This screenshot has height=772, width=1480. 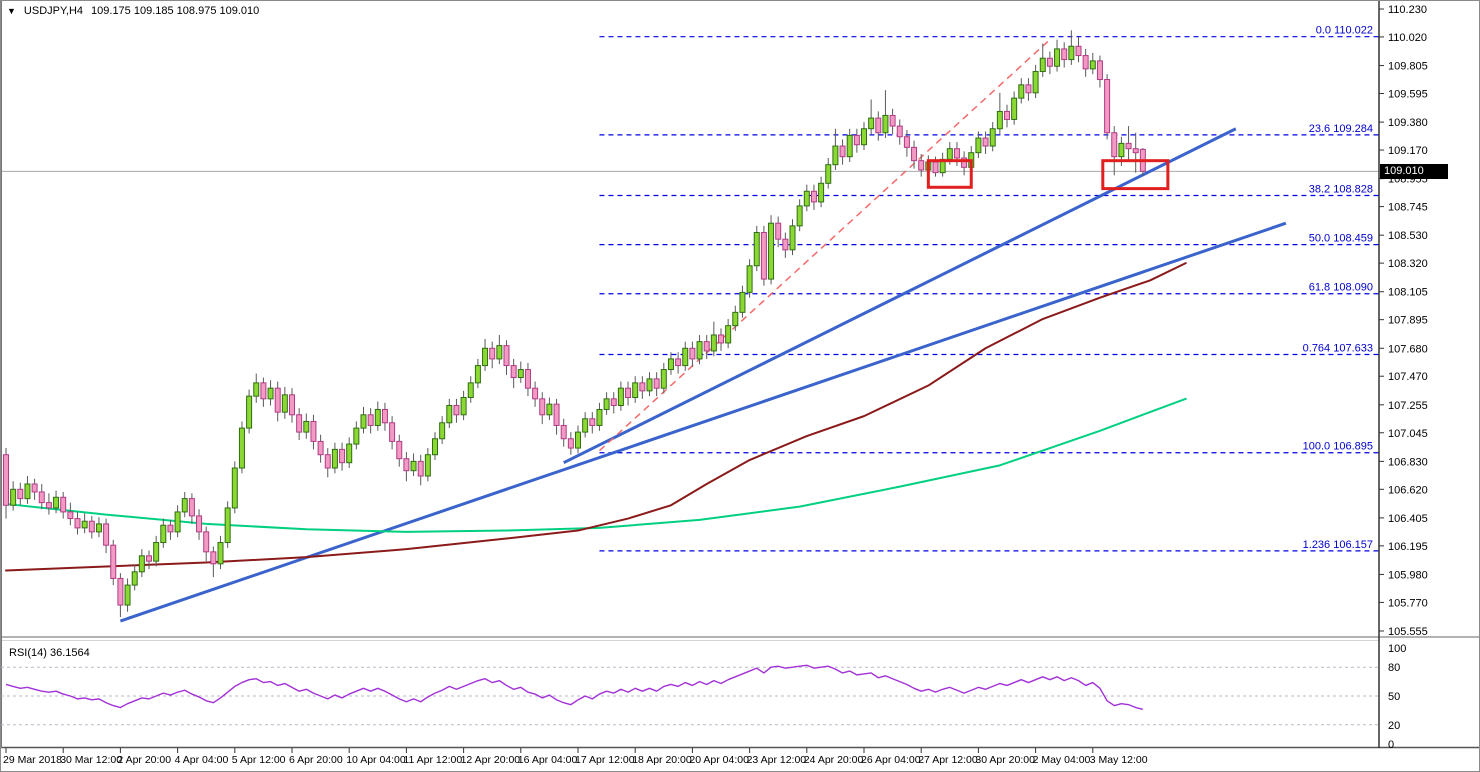 What do you see at coordinates (891, 760) in the screenshot?
I see `time-tick-label: 26 Apr 04:00` at bounding box center [891, 760].